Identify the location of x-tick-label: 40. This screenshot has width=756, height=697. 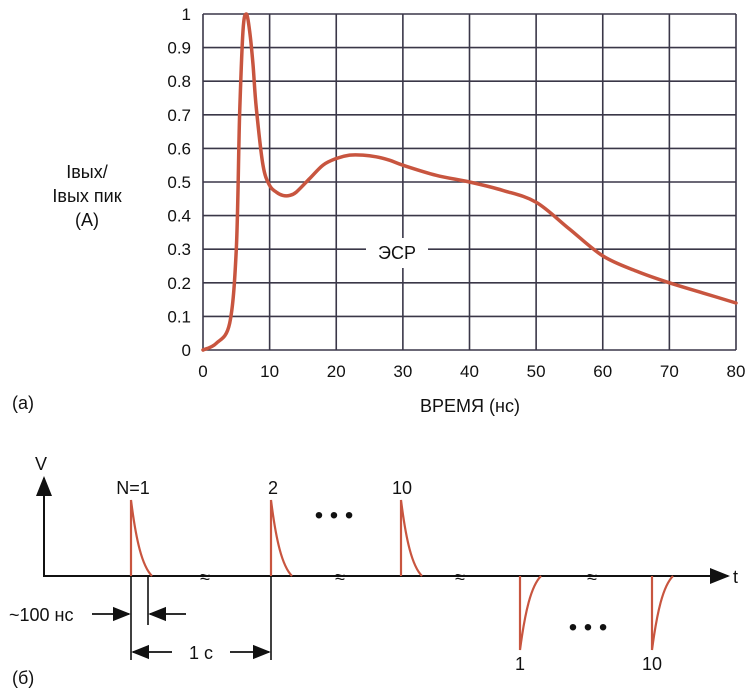
(469, 371).